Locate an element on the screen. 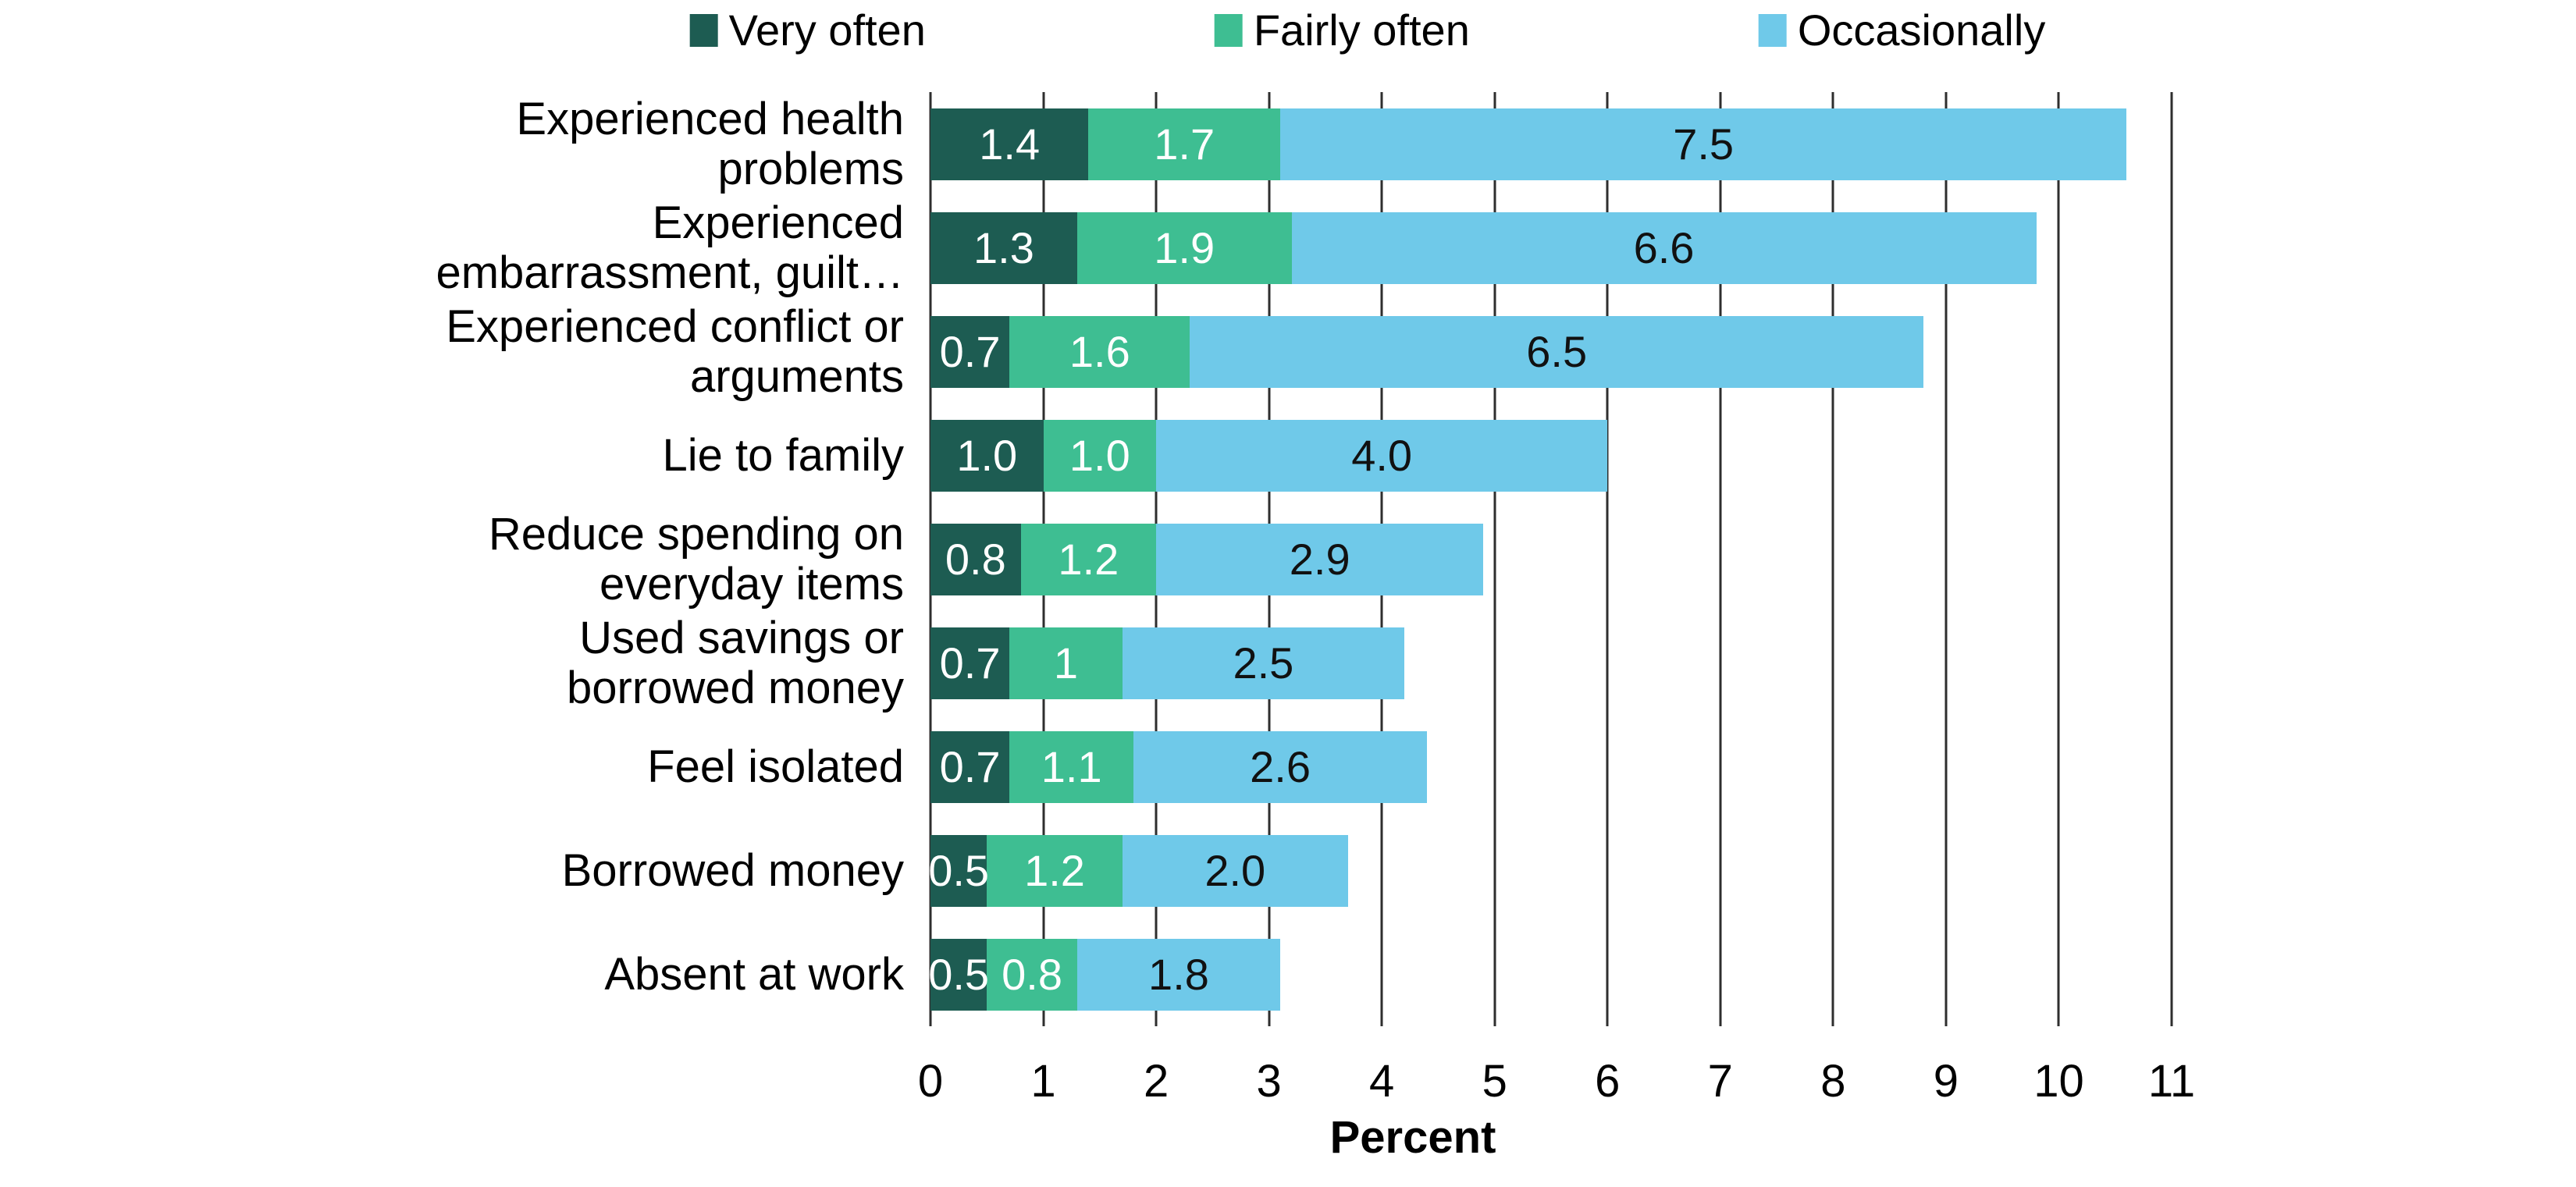 This screenshot has height=1187, width=2576. legend-label: Fairly often is located at coordinates (1361, 30).